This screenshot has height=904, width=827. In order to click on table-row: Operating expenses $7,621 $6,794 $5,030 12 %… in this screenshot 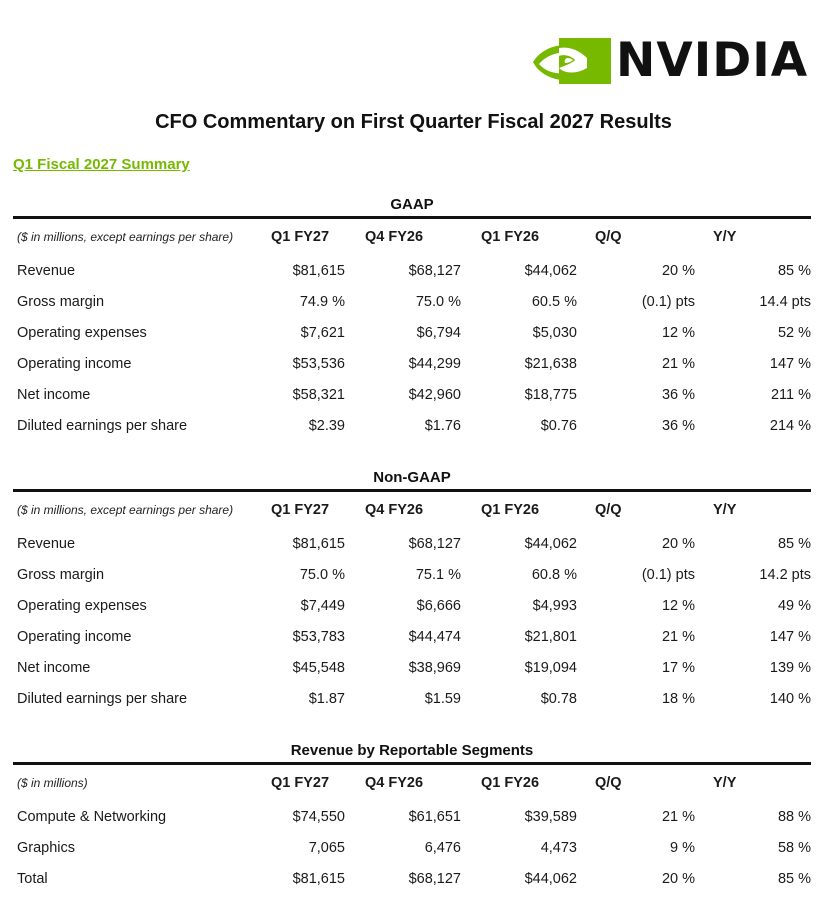, I will do `click(412, 332)`.